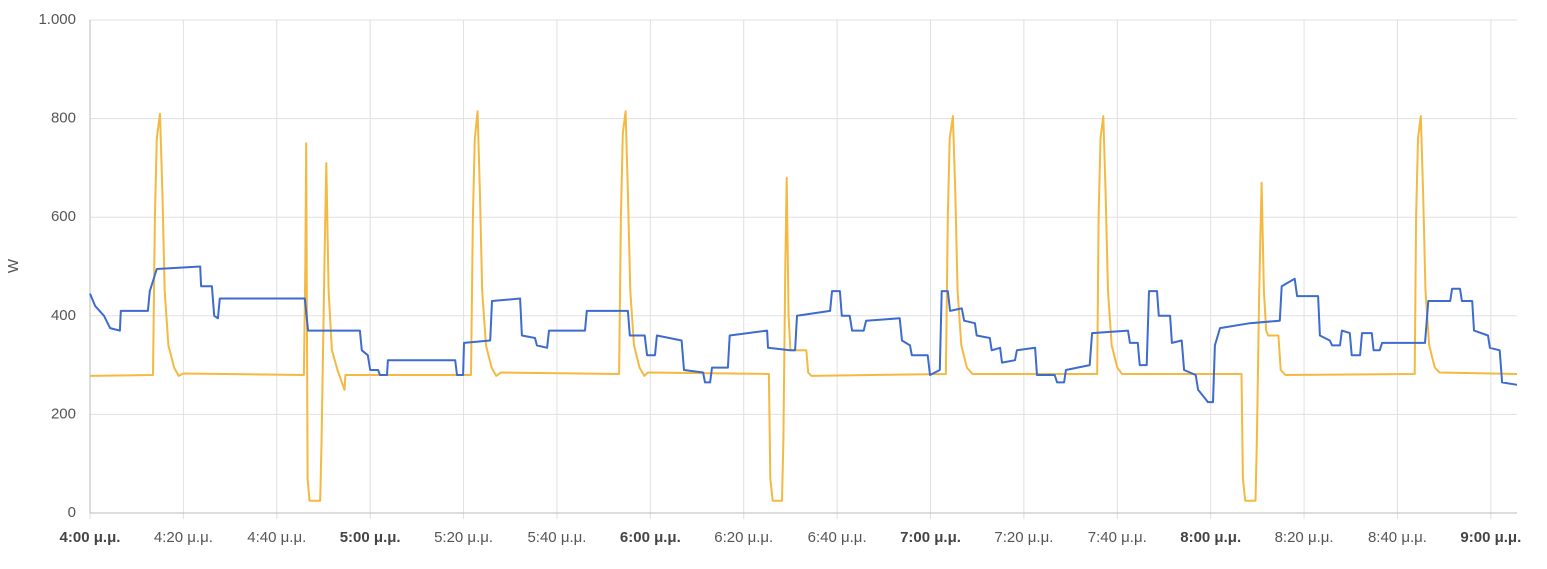  I want to click on x-tick-label: 5:00 μ.μ., so click(370, 537).